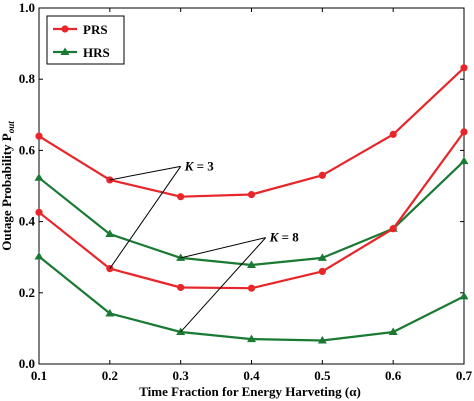 This screenshot has width=474, height=401. I want to click on x-tick-label: 0.7, so click(464, 375).